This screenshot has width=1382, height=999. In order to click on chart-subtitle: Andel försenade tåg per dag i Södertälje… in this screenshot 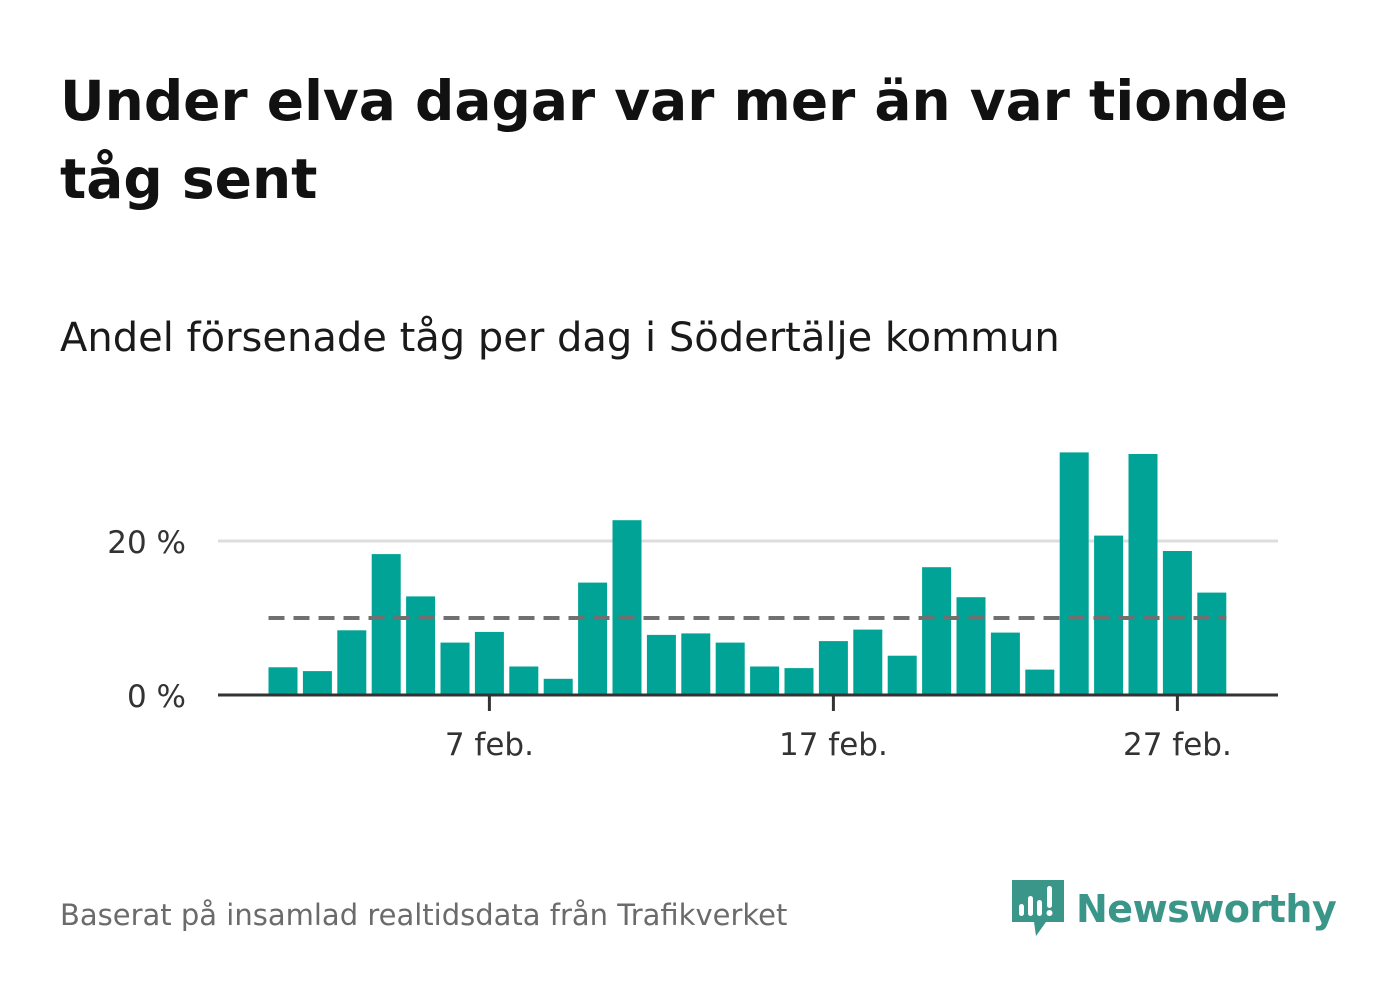, I will do `click(560, 338)`.